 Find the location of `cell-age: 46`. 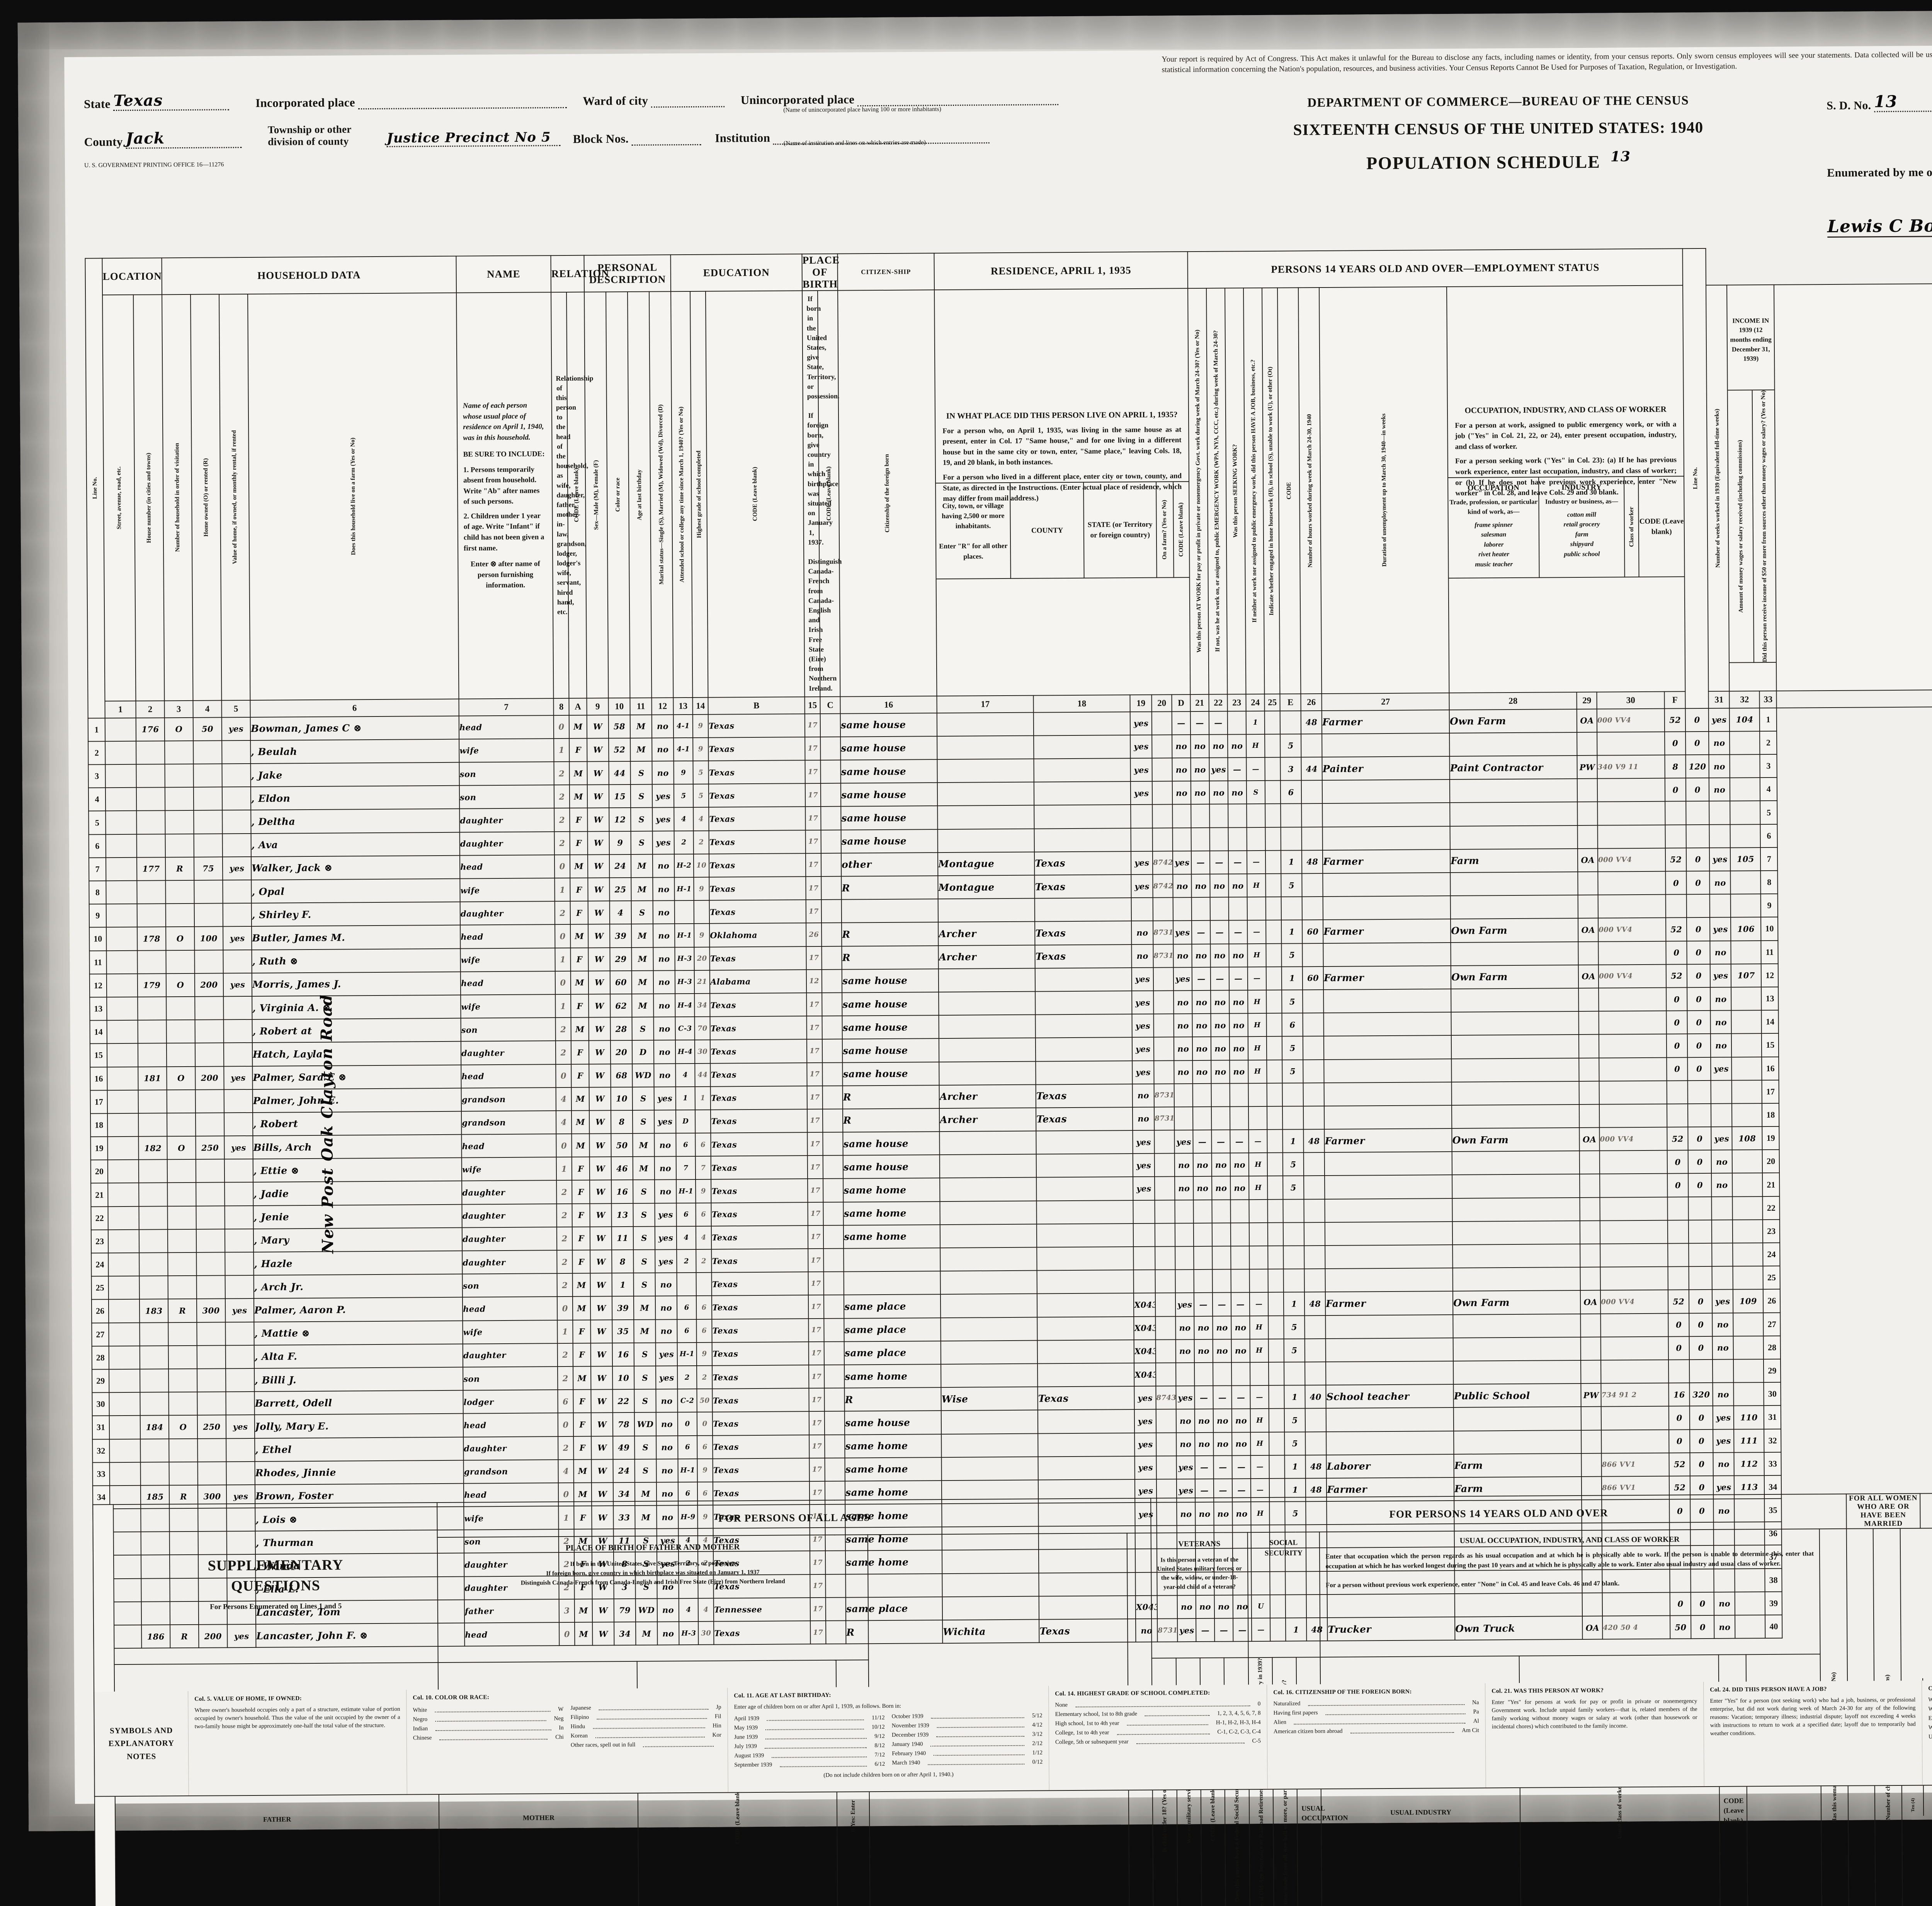

cell-age: 46 is located at coordinates (622, 1168).